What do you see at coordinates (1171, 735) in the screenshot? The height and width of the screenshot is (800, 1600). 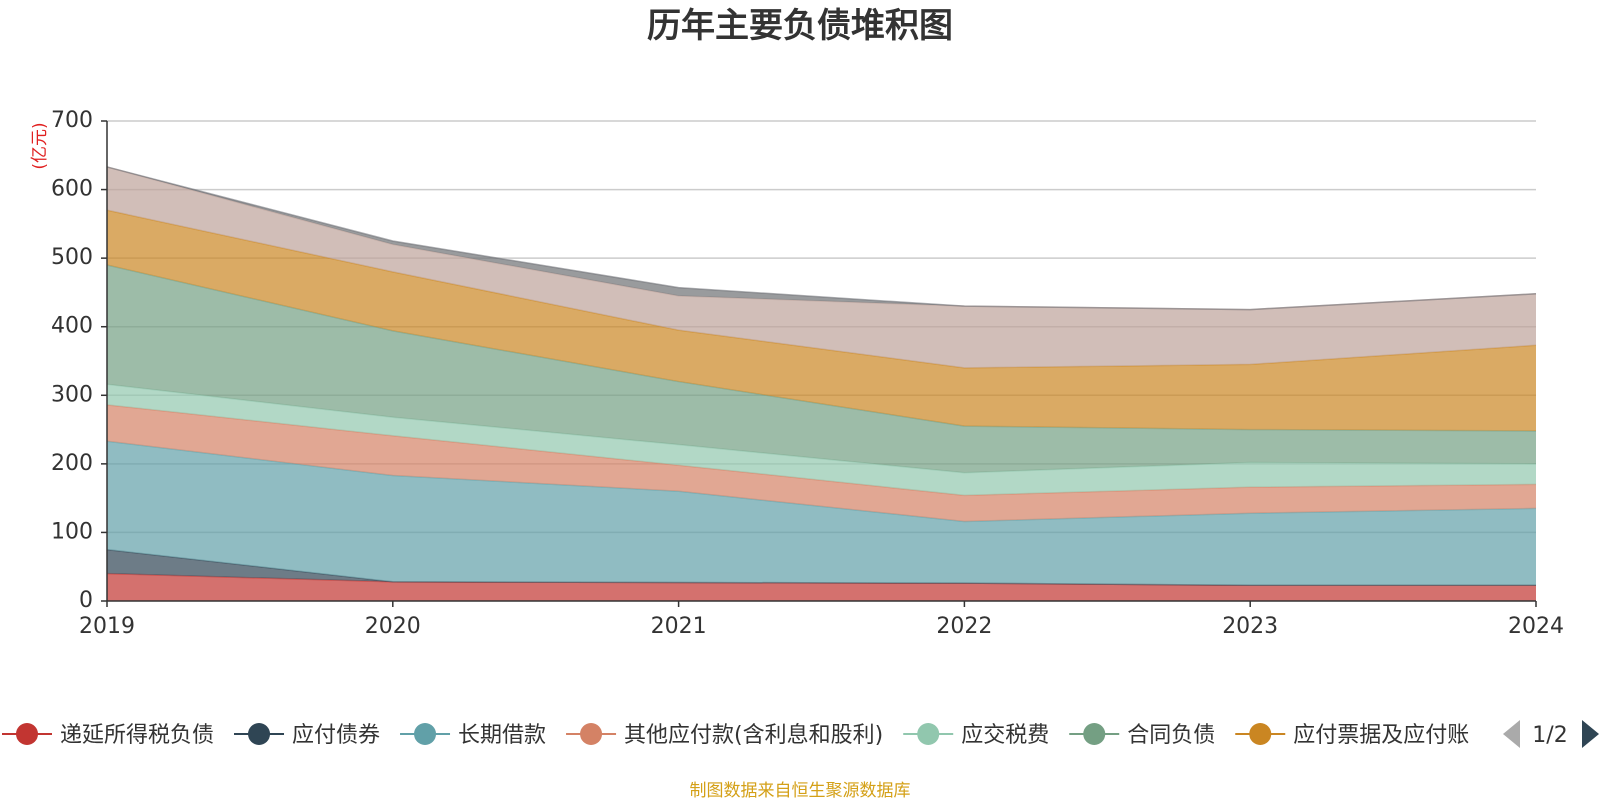 I see `legend-label: 合同负债` at bounding box center [1171, 735].